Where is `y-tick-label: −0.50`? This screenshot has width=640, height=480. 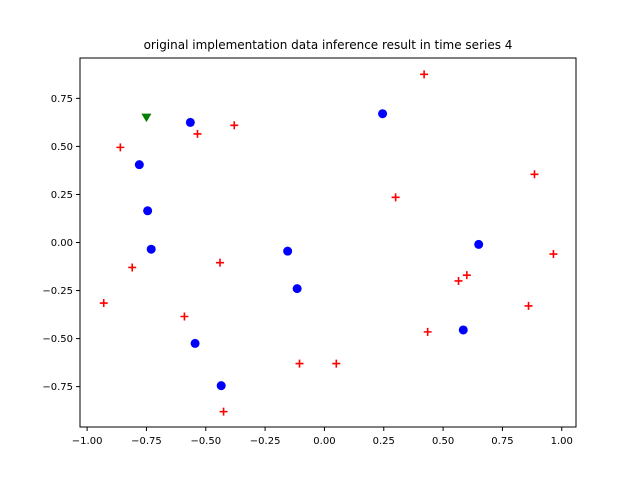 y-tick-label: −0.50 is located at coordinates (57, 339).